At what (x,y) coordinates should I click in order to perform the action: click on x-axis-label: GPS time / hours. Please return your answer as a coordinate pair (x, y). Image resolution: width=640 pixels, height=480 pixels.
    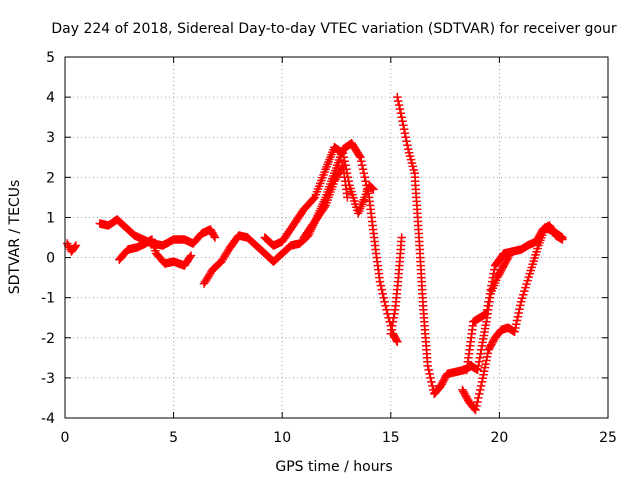
    Looking at the image, I should click on (333, 467).